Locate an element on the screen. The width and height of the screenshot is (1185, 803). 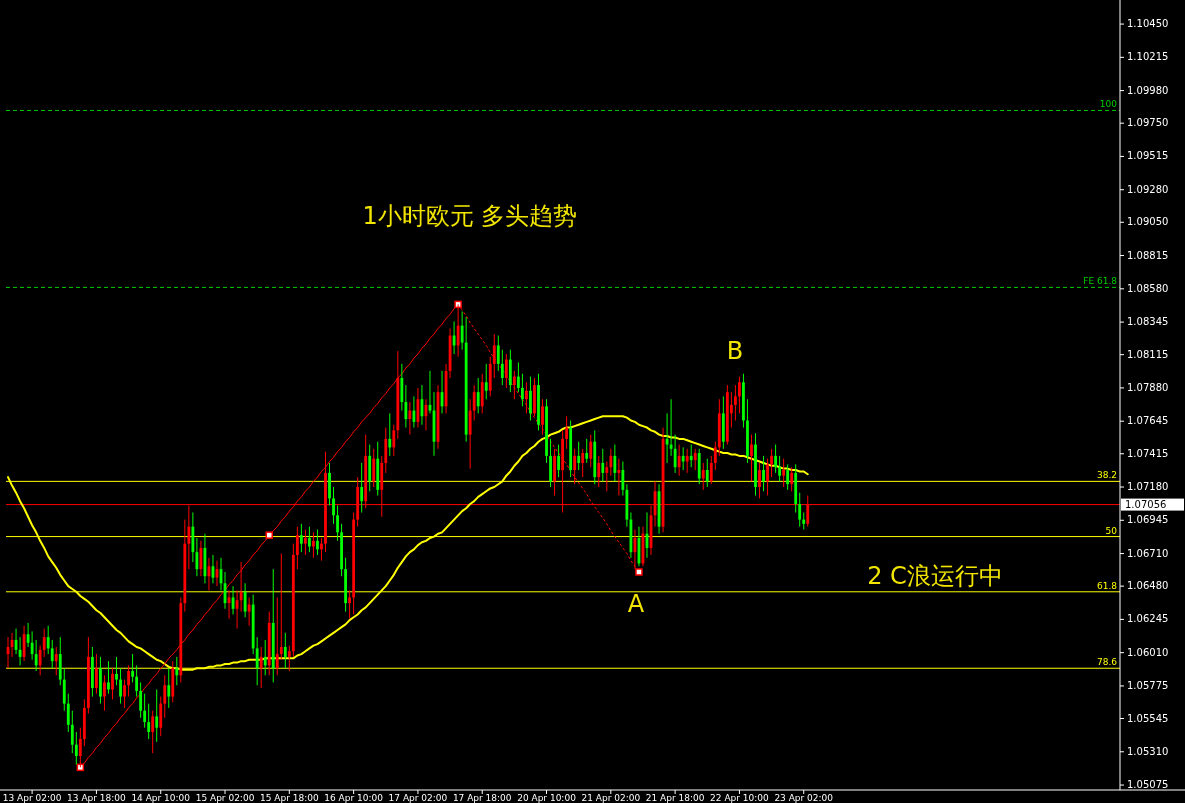
y-tick-label: 1.05075 is located at coordinates (1148, 785).